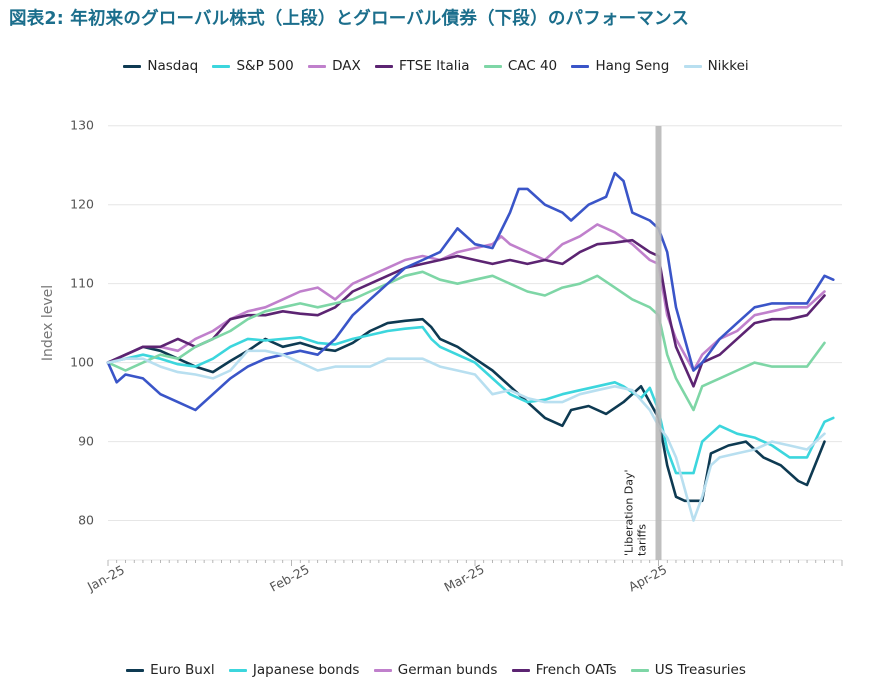  I want to click on legend-item-dax: DAX, so click(334, 66).